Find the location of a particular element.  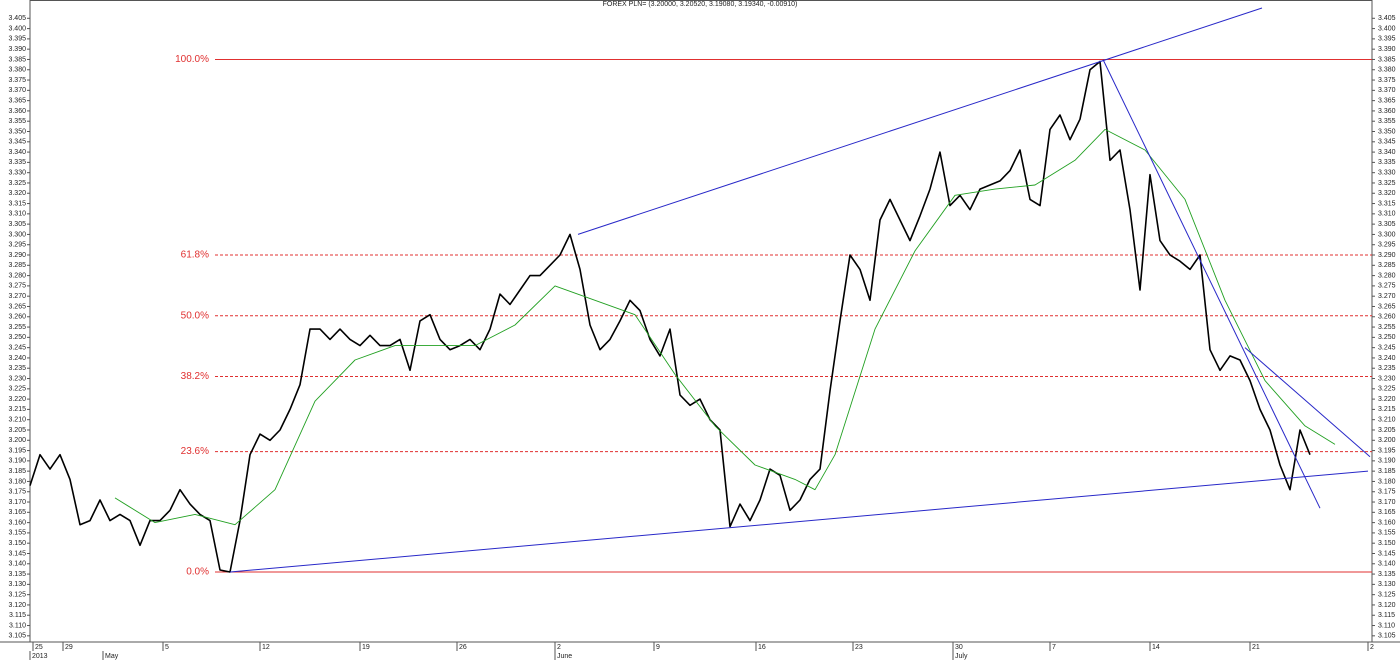

y-tick-label: 3.295 is located at coordinates (1387, 245).